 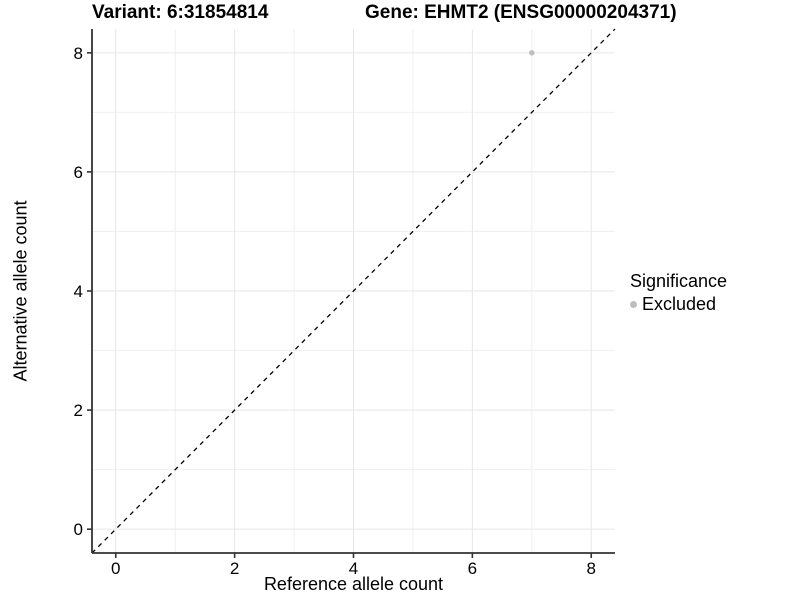 I want to click on data-point, so click(x=532, y=53).